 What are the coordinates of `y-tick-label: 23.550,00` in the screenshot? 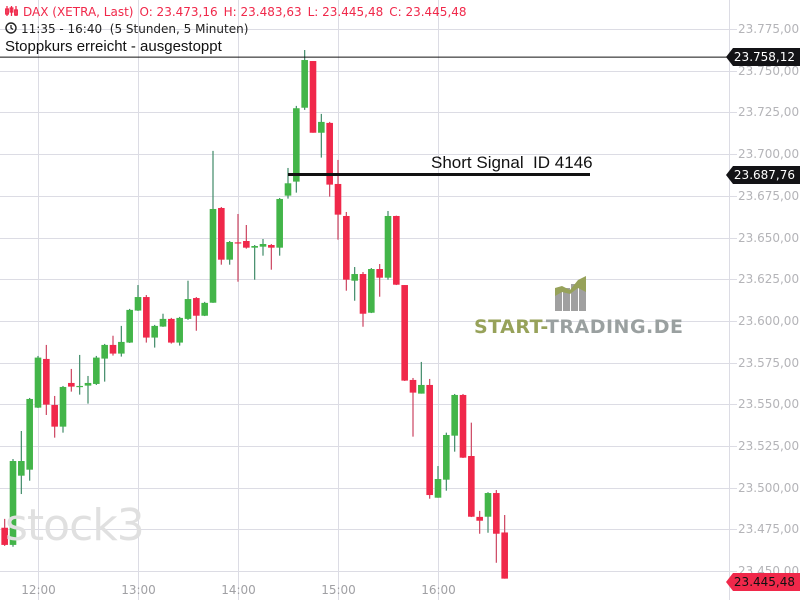 It's located at (769, 403).